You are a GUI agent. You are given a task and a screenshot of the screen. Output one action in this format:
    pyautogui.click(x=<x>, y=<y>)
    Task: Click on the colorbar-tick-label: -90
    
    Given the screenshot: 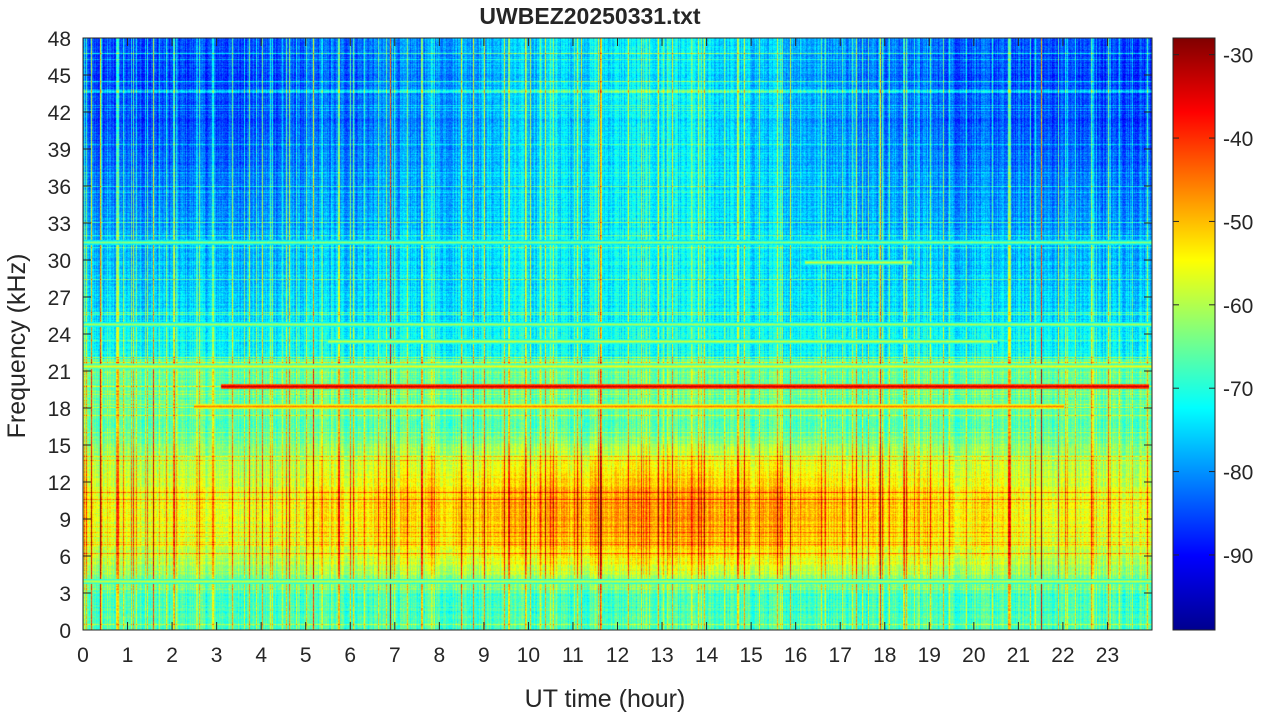 What is the action you would take?
    pyautogui.click(x=1238, y=556)
    